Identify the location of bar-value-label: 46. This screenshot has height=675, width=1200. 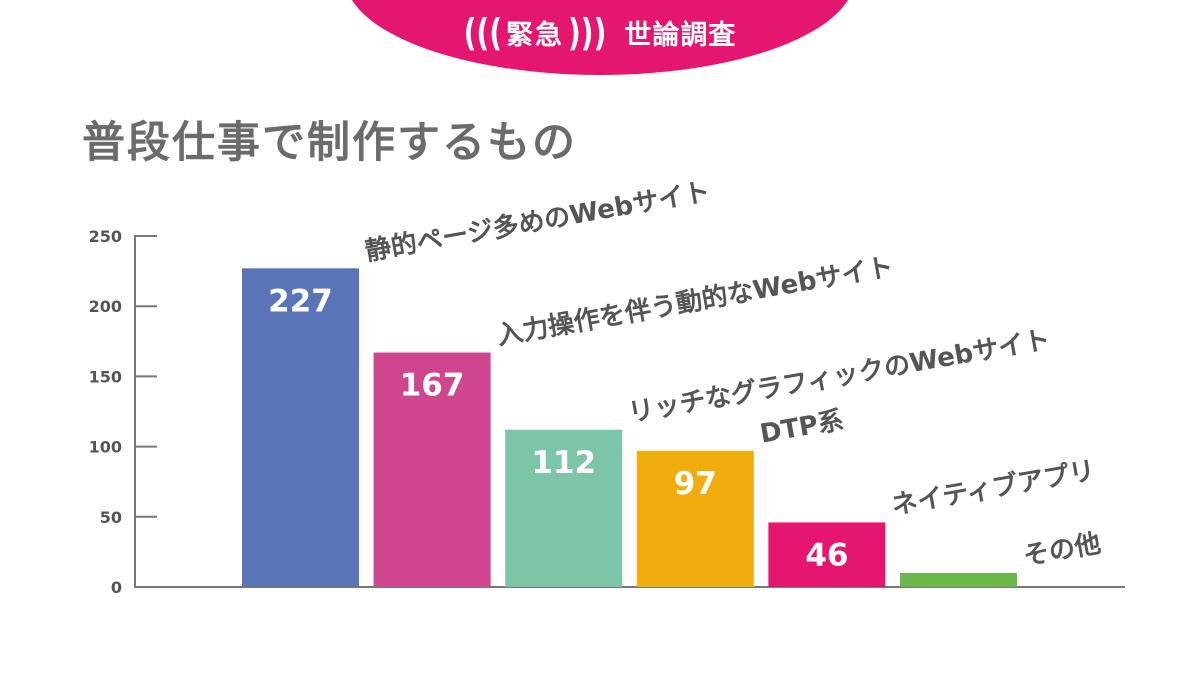
(826, 555).